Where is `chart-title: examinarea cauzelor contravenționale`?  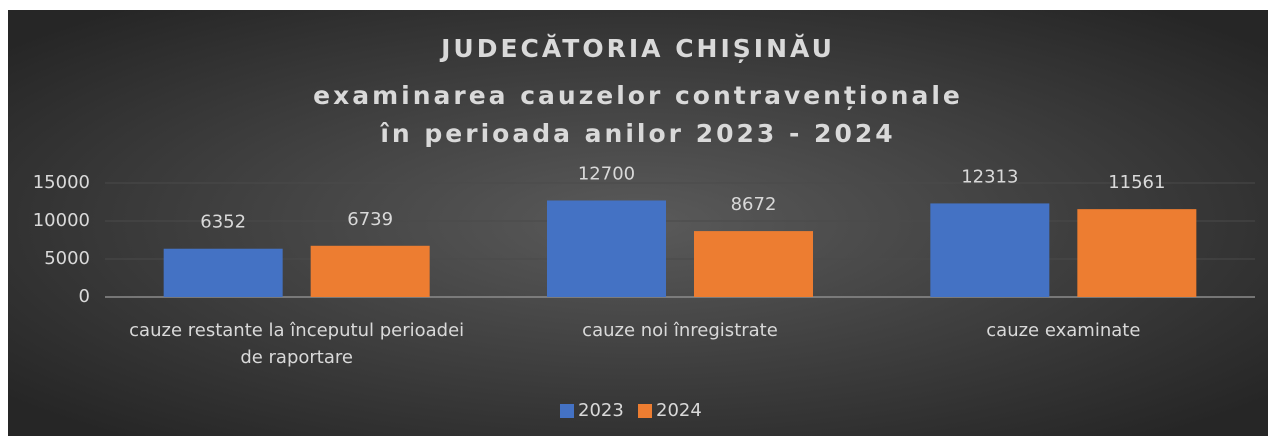
chart-title: examinarea cauzelor contravenționale is located at coordinates (638, 95).